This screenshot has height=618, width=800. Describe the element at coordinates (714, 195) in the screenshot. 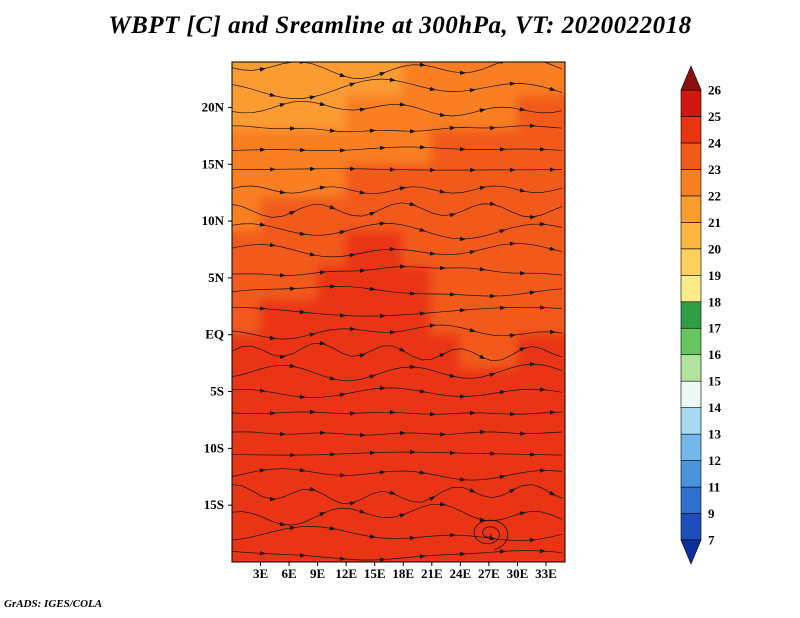

I see `colorbar-tick-label: 22` at that location.